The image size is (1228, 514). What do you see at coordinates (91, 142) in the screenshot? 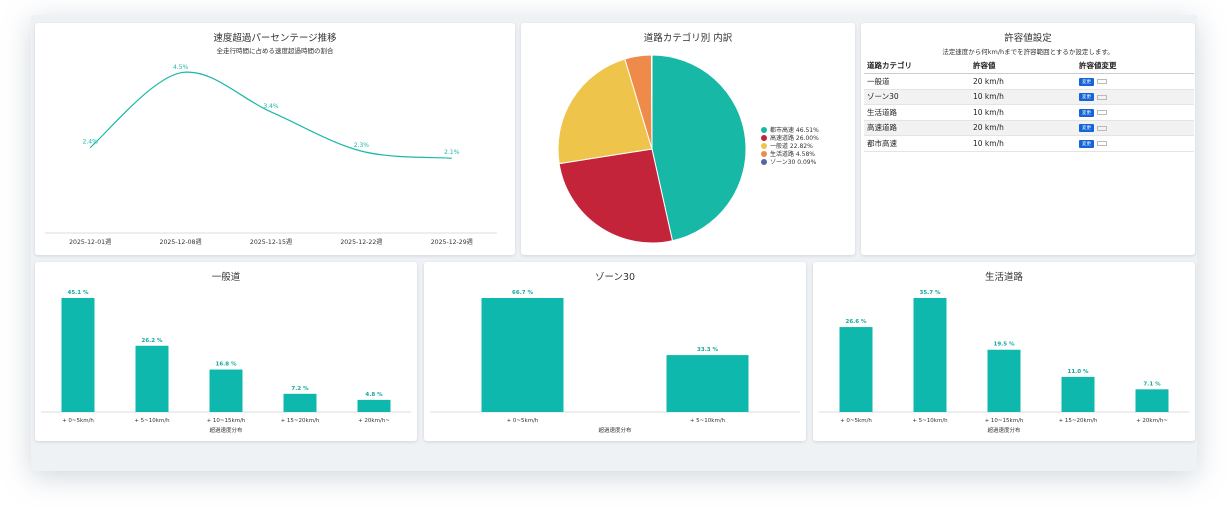
I see `data-label: 2.4%` at bounding box center [91, 142].